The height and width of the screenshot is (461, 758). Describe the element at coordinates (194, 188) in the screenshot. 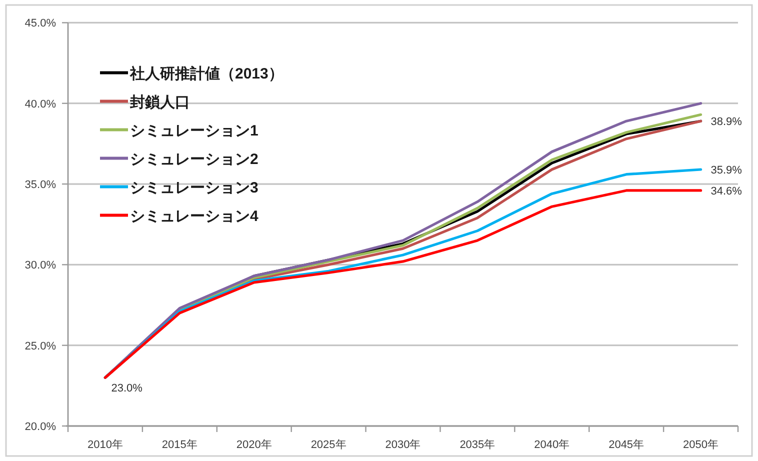

I see `legend-label: シミュレーション3` at that location.